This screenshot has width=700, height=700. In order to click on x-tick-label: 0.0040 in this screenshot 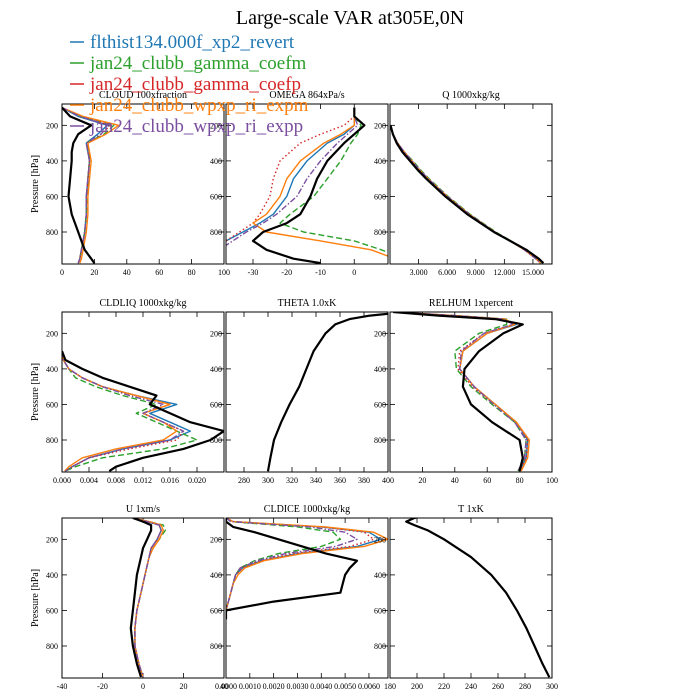, I will do `click(321, 686)`.